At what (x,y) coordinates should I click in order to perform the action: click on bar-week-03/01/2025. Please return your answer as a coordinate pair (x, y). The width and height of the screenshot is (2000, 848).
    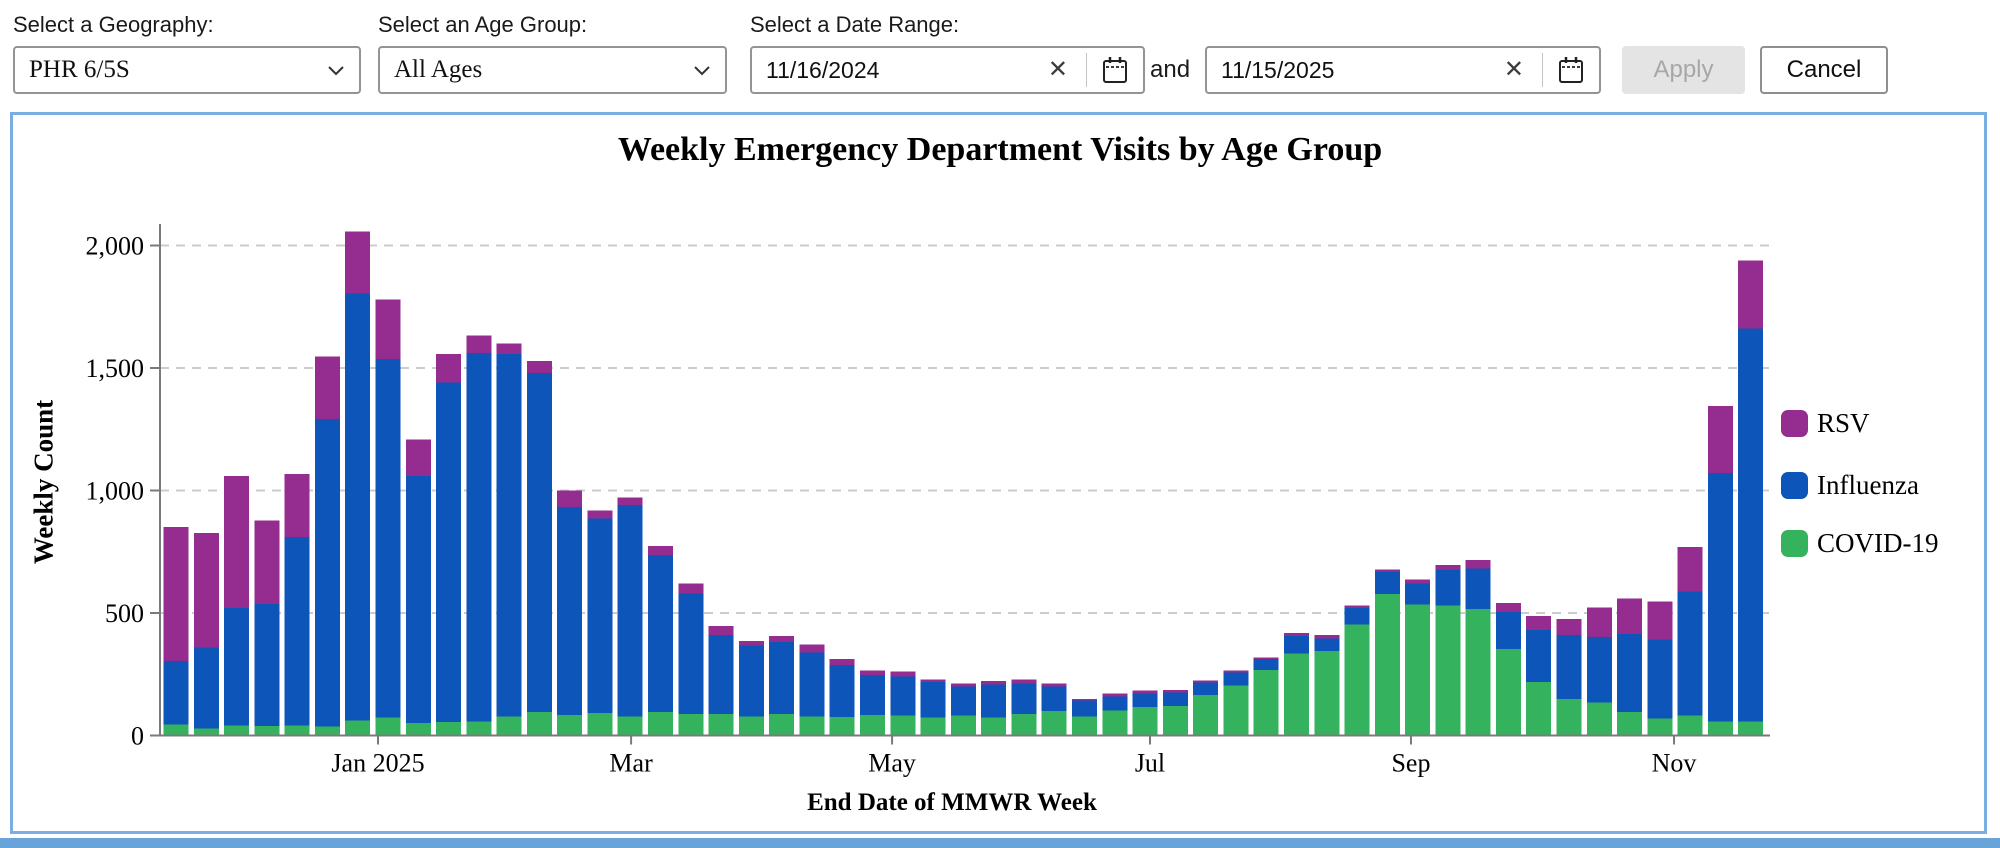
    Looking at the image, I should click on (630, 616).